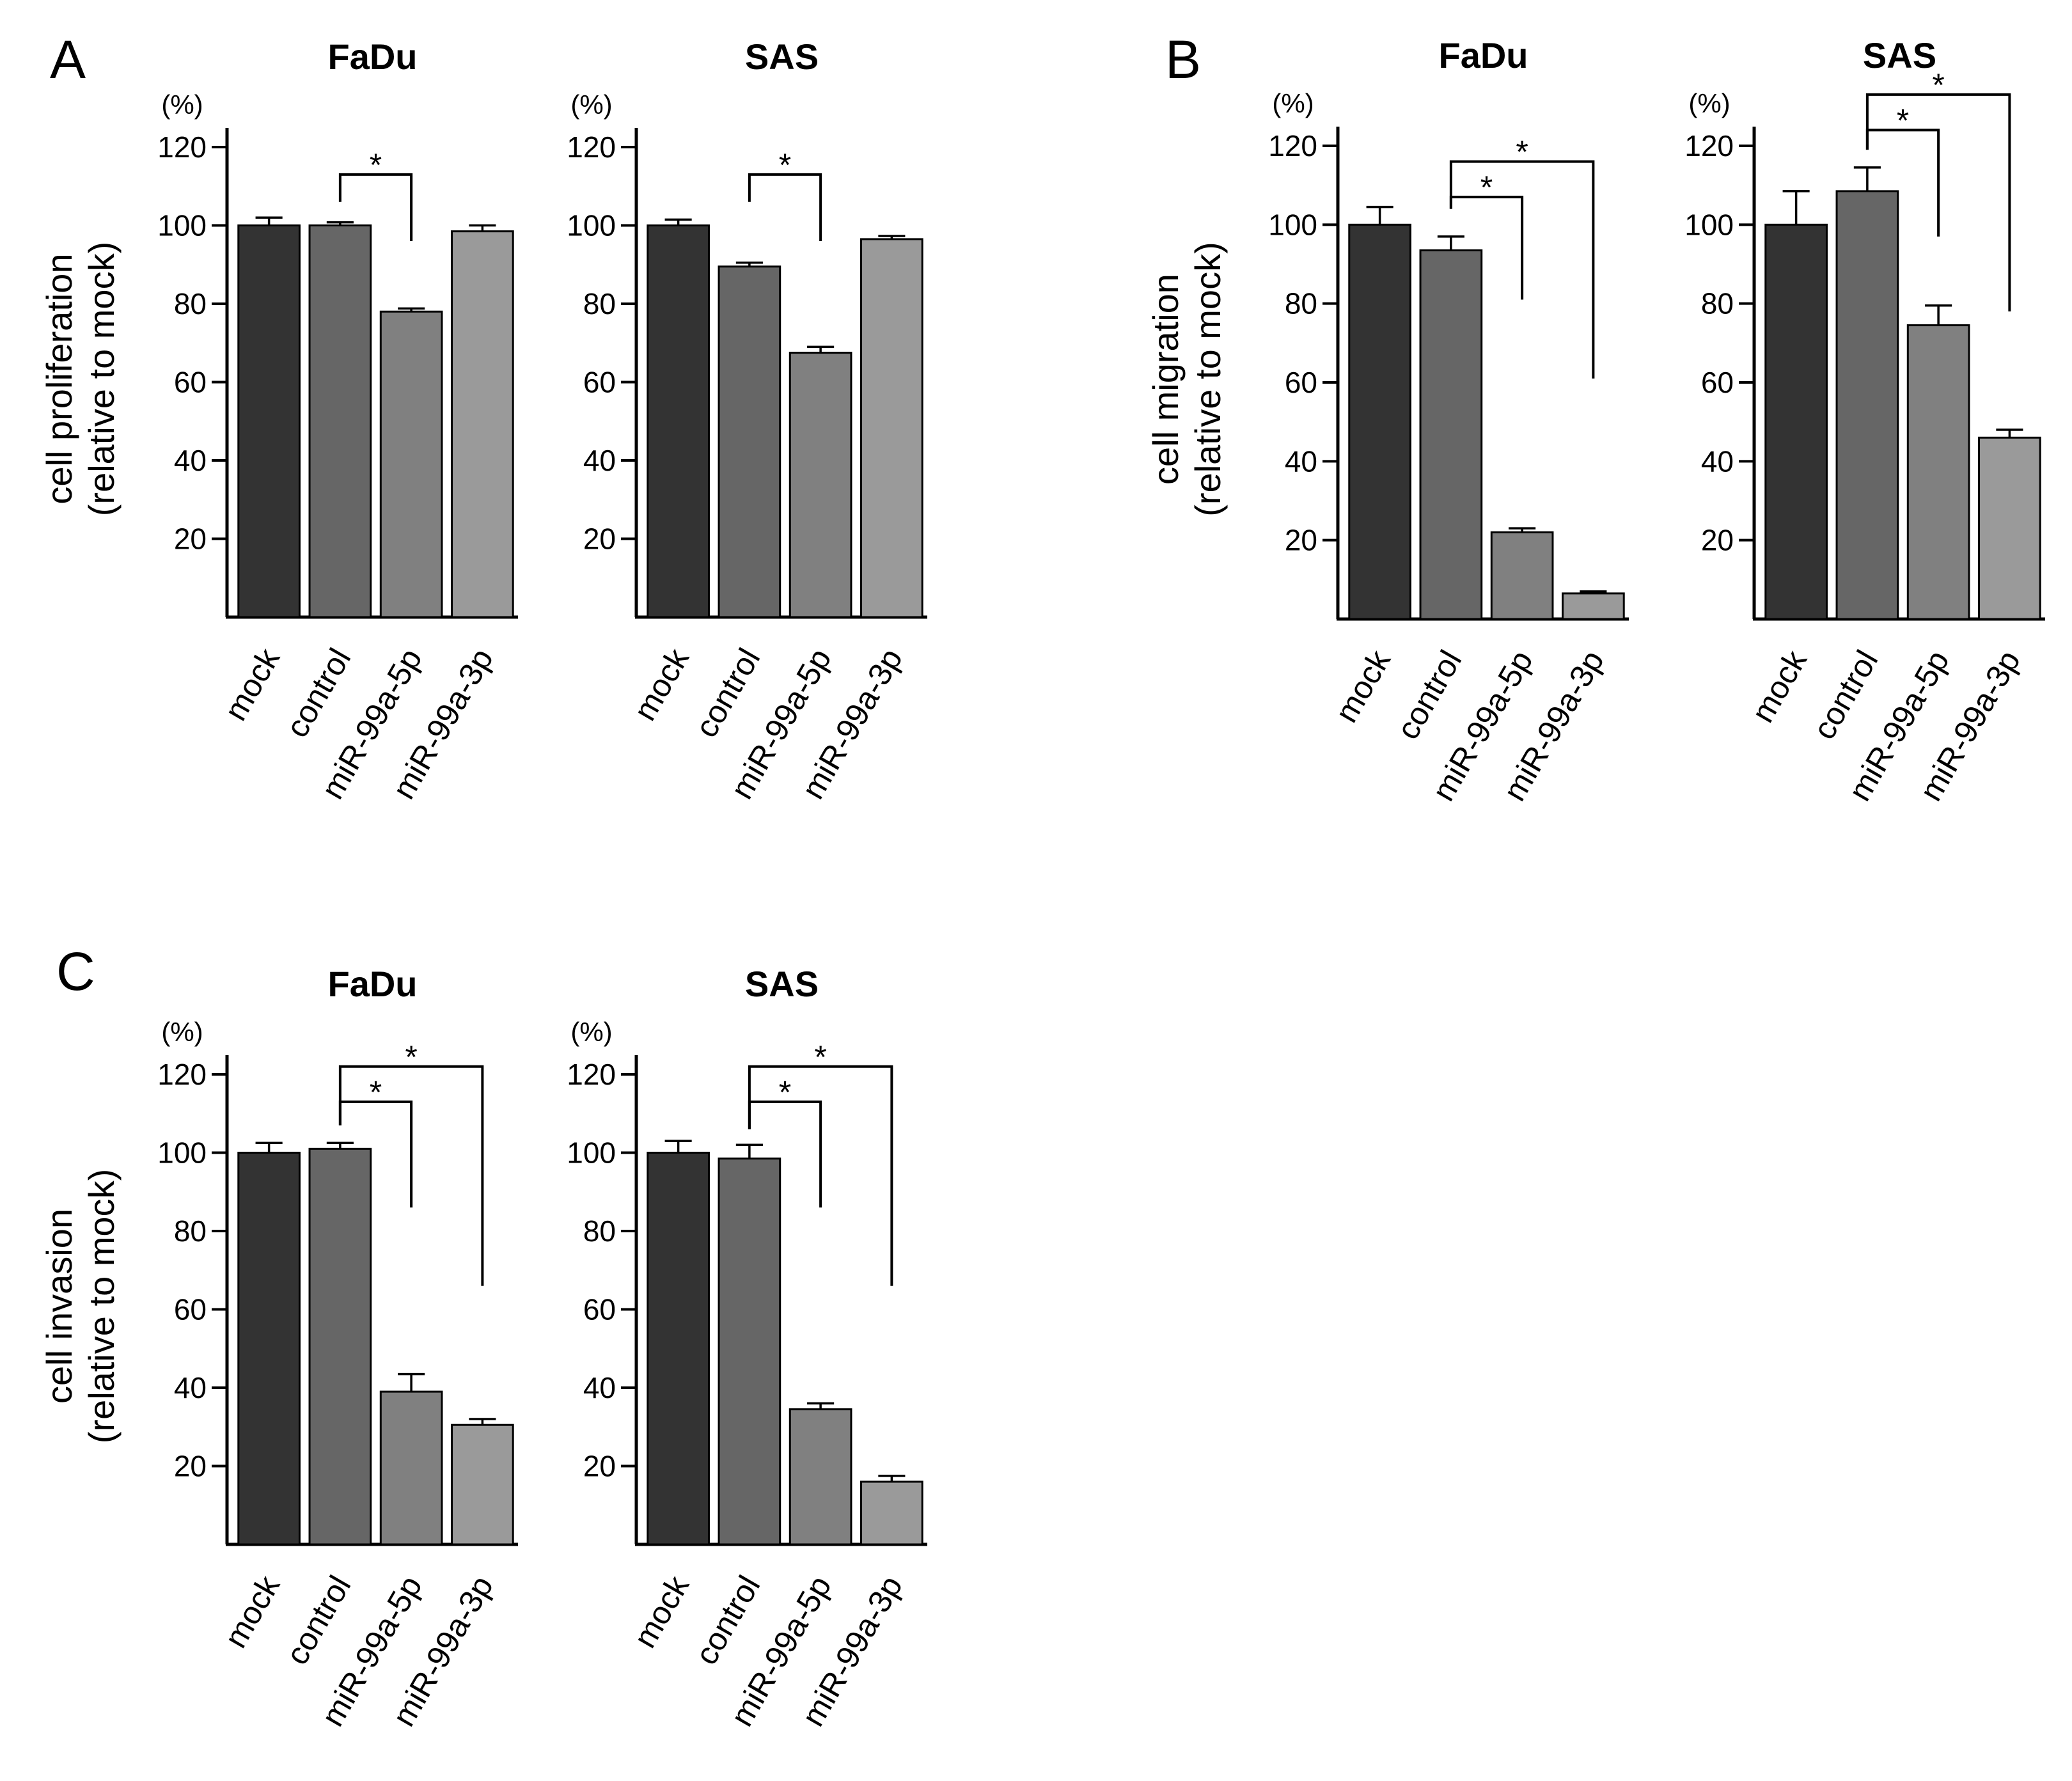 The image size is (2072, 1781). Describe the element at coordinates (59, 1306) in the screenshot. I see `y-axis-title-line: cell invasion` at that location.